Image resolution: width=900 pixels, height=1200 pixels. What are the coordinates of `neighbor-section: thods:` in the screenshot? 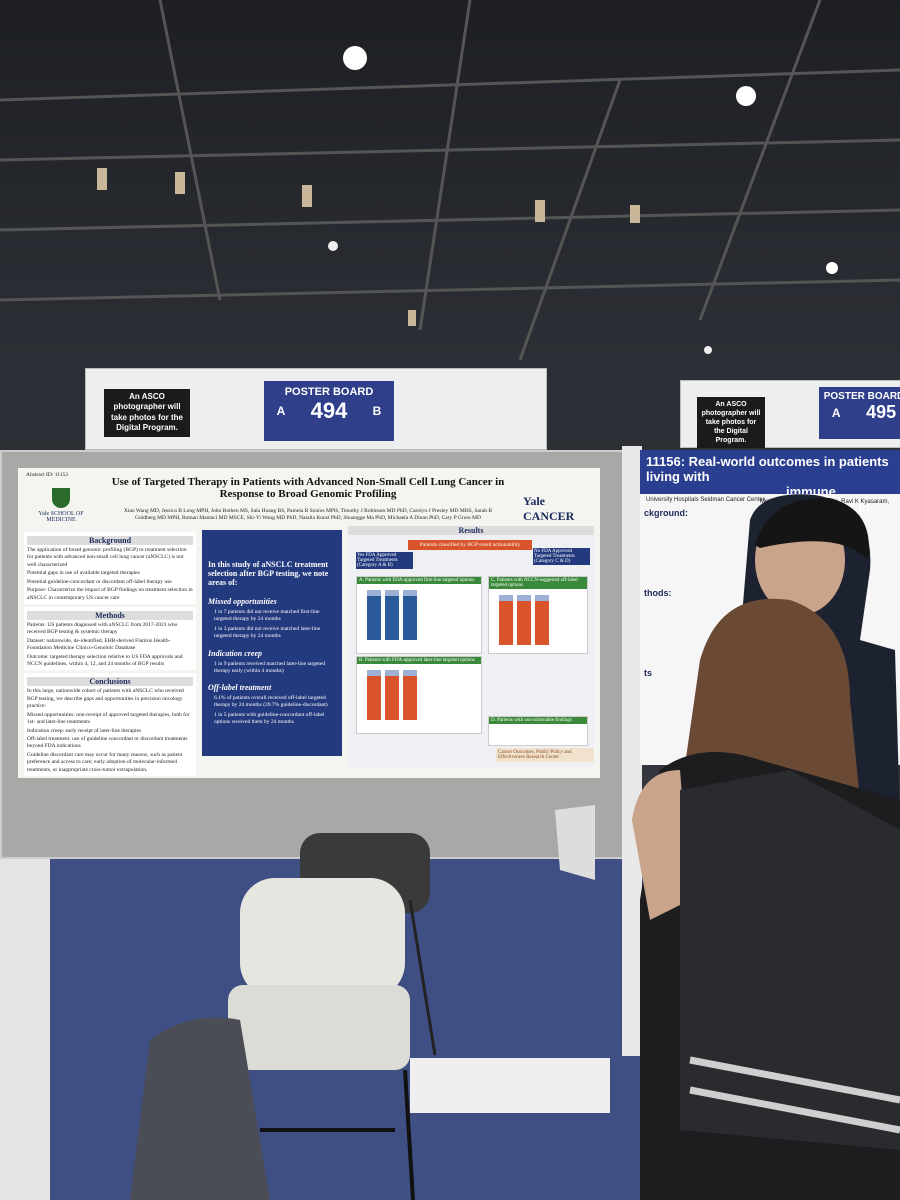 It's located at (658, 593).